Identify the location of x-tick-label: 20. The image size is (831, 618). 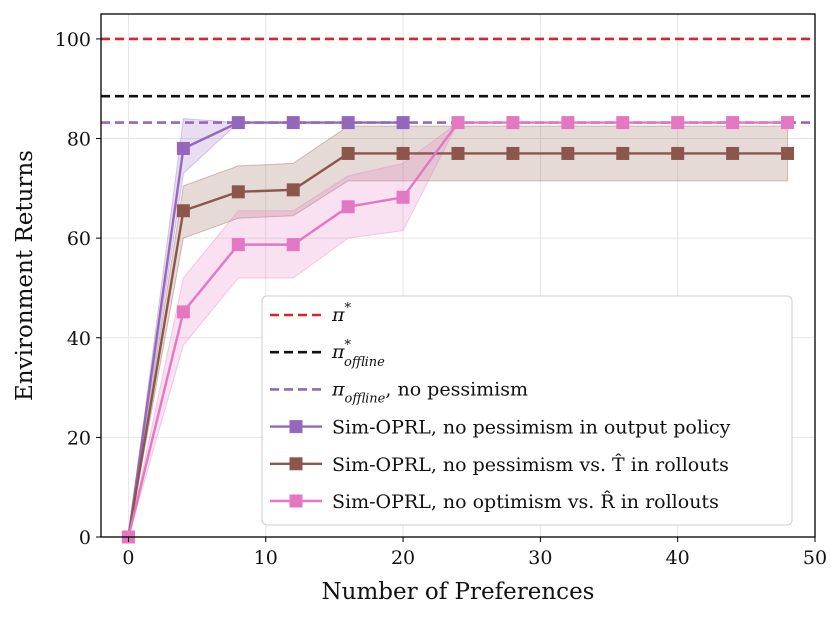
(403, 558).